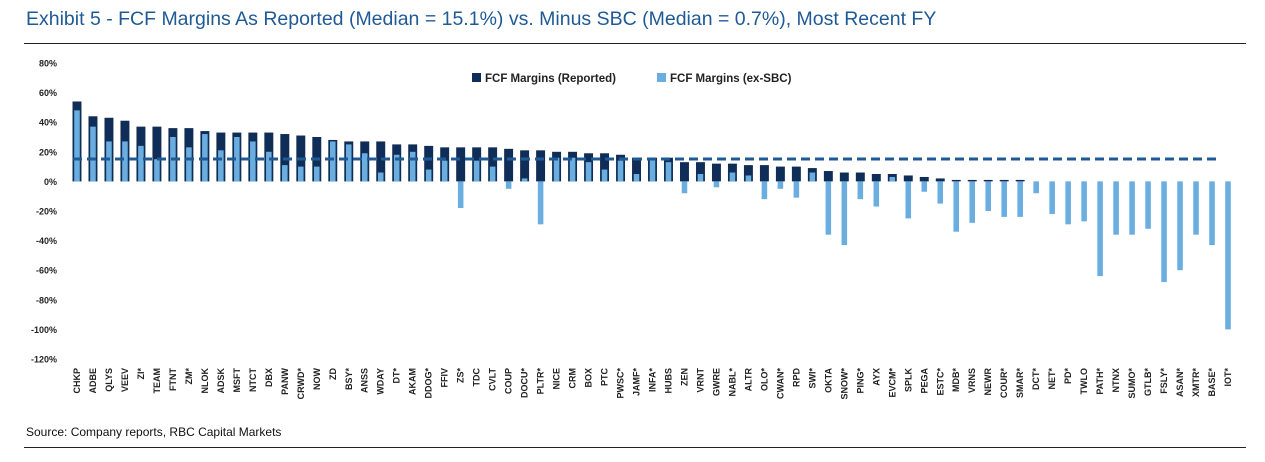 The height and width of the screenshot is (462, 1265). I want to click on x-tick-label: OLO*, so click(764, 379).